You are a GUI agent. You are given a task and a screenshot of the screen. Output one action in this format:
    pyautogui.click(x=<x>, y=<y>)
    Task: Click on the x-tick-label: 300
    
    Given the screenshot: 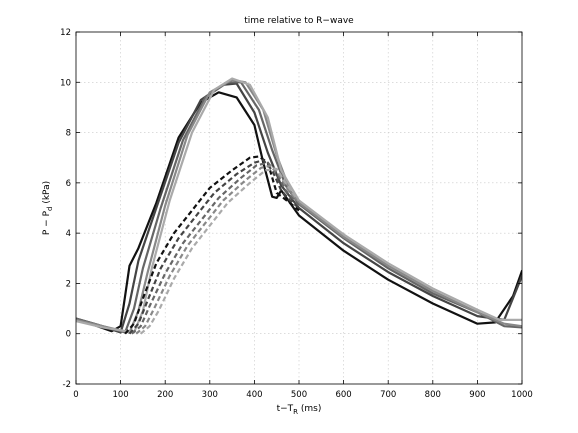 What is the action you would take?
    pyautogui.click(x=210, y=395)
    